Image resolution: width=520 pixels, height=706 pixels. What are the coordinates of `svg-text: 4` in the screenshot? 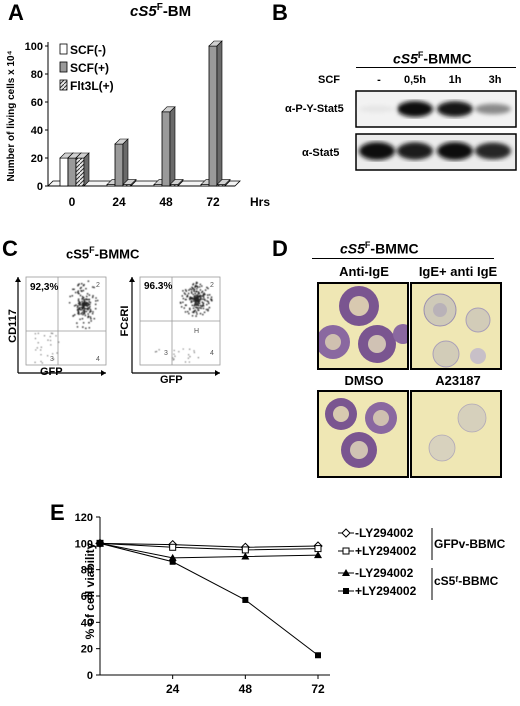 It's located at (212, 353).